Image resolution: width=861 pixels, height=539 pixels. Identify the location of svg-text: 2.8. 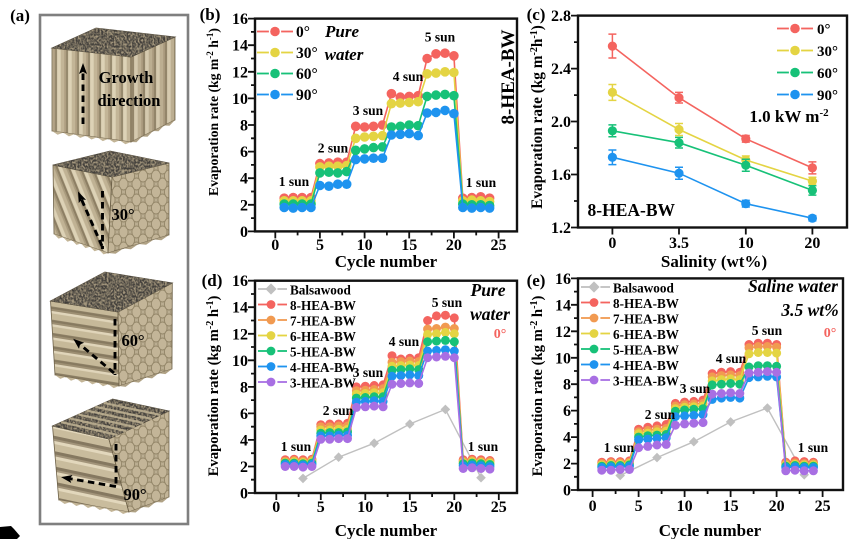
(561, 16).